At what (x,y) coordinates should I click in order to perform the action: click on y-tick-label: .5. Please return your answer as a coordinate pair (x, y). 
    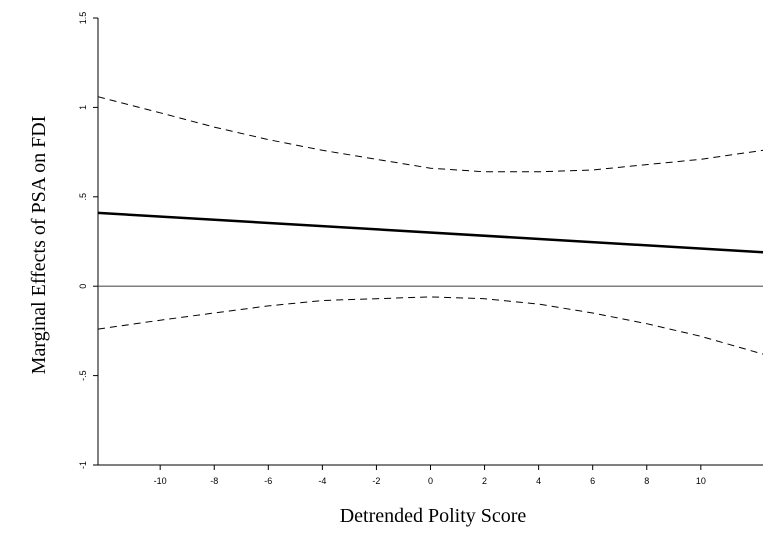
    Looking at the image, I should click on (83, 197).